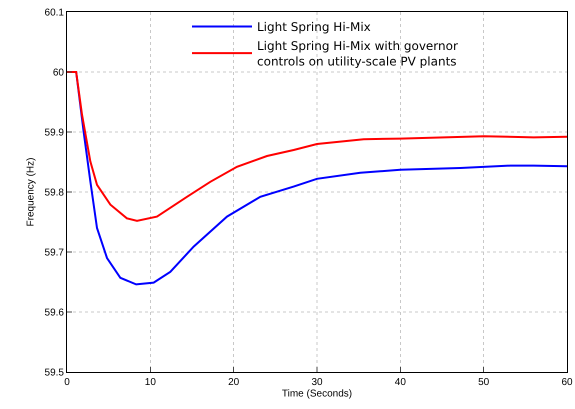 Image resolution: width=575 pixels, height=409 pixels. Describe the element at coordinates (484, 382) in the screenshot. I see `x-tick-label: 50` at that location.